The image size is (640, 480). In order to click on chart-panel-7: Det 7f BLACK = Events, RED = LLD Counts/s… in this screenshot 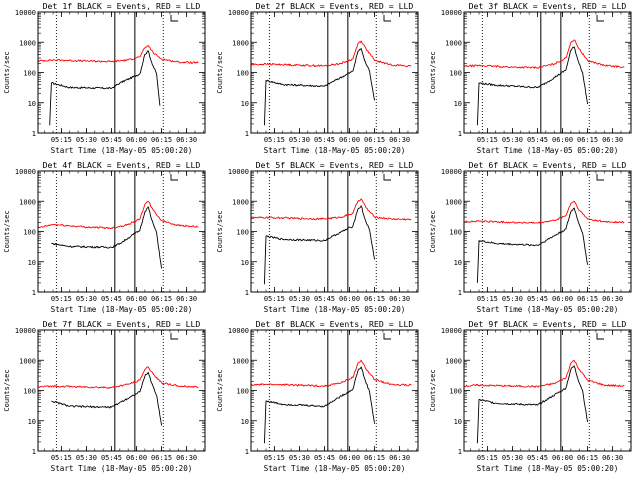, I will do `click(104, 396)`.